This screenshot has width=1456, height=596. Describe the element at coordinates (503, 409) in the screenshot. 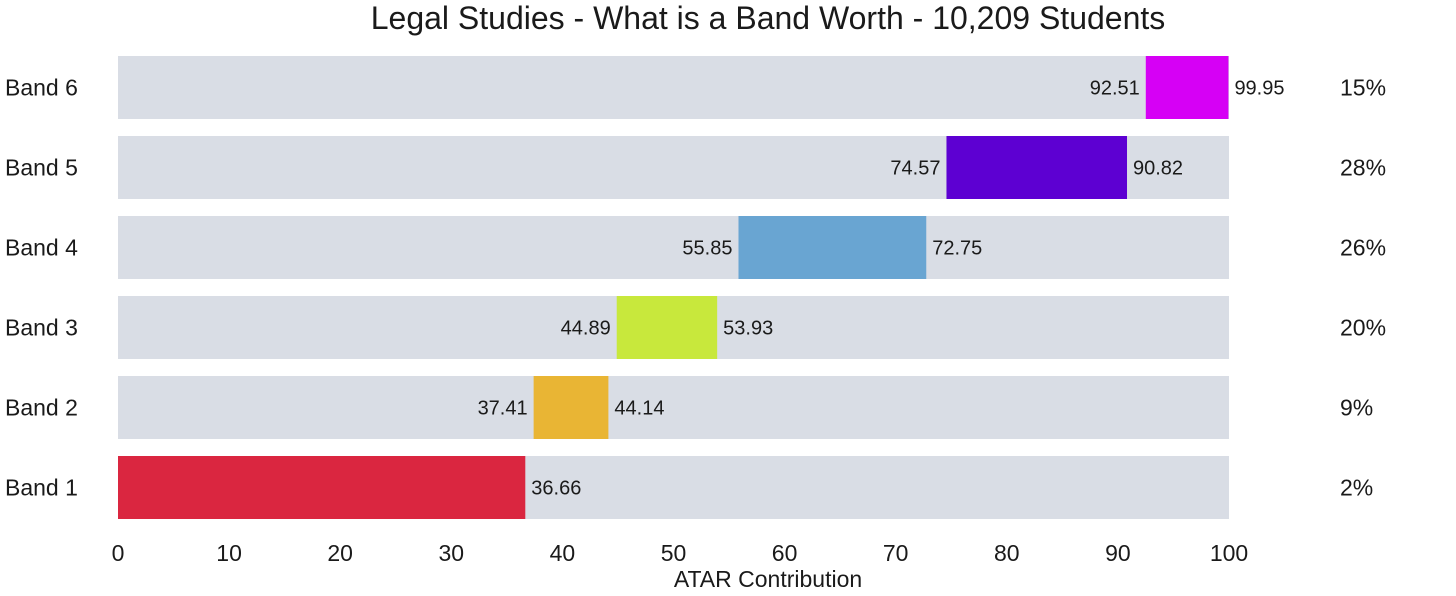

I see `band-start-value: 37.41` at that location.